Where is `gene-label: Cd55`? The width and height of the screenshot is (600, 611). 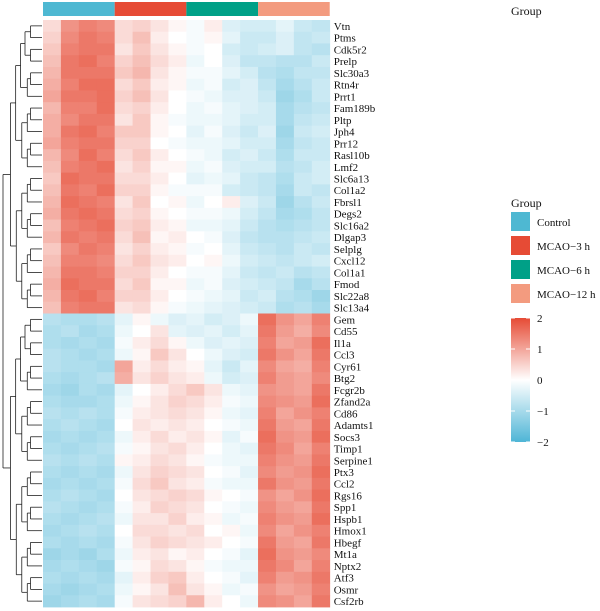
gene-label: Cd55 is located at coordinates (346, 332).